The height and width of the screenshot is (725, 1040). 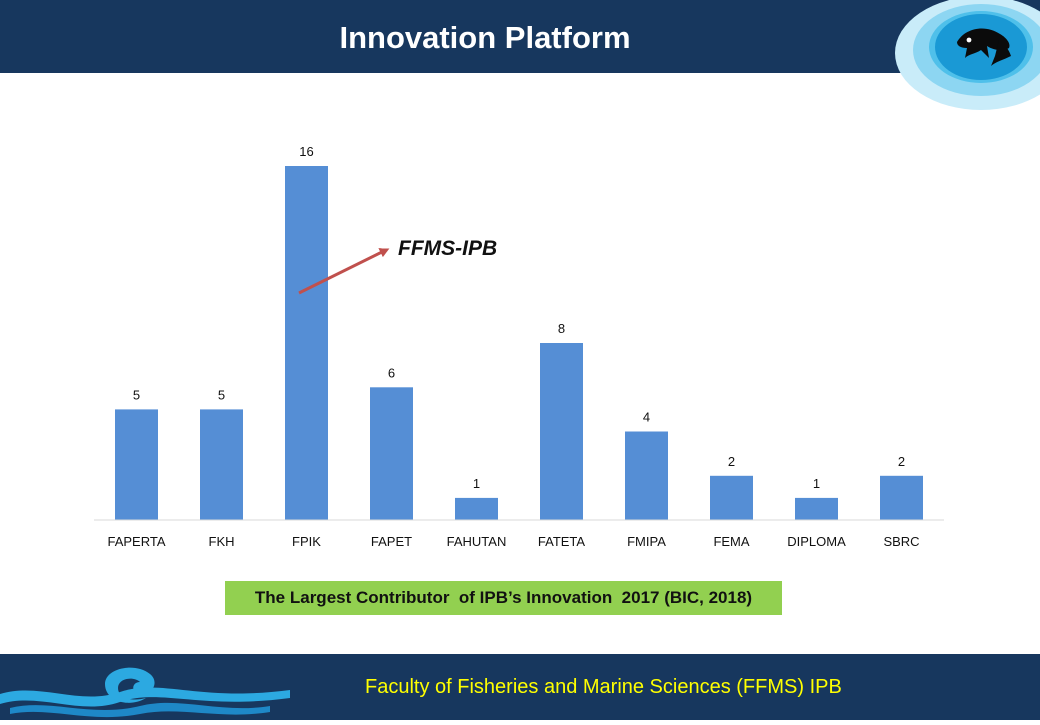 What do you see at coordinates (221, 394) in the screenshot?
I see `data-label-fkh: 5` at bounding box center [221, 394].